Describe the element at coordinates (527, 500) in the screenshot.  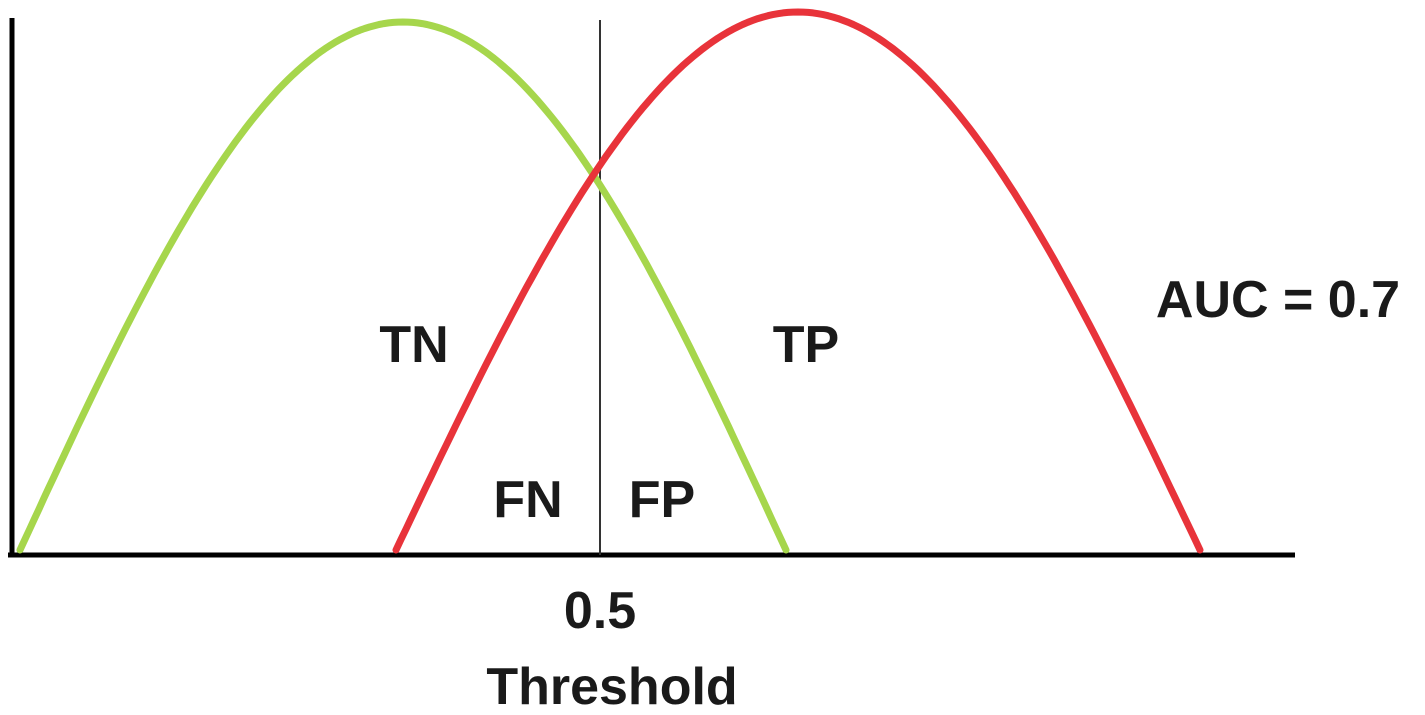
I see `fn-label: FN` at that location.